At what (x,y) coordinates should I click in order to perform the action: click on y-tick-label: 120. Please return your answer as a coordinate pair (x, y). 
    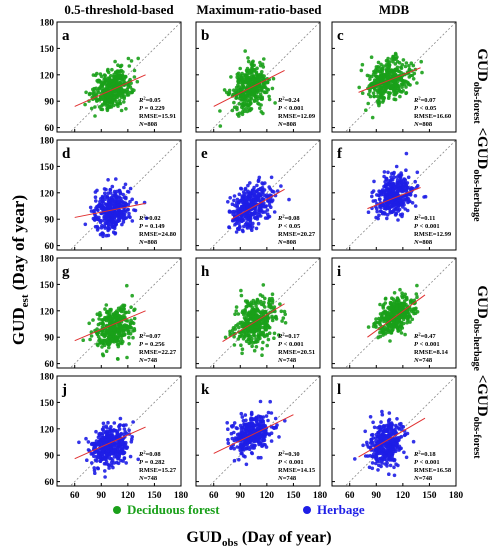
    Looking at the image, I should click on (47, 430).